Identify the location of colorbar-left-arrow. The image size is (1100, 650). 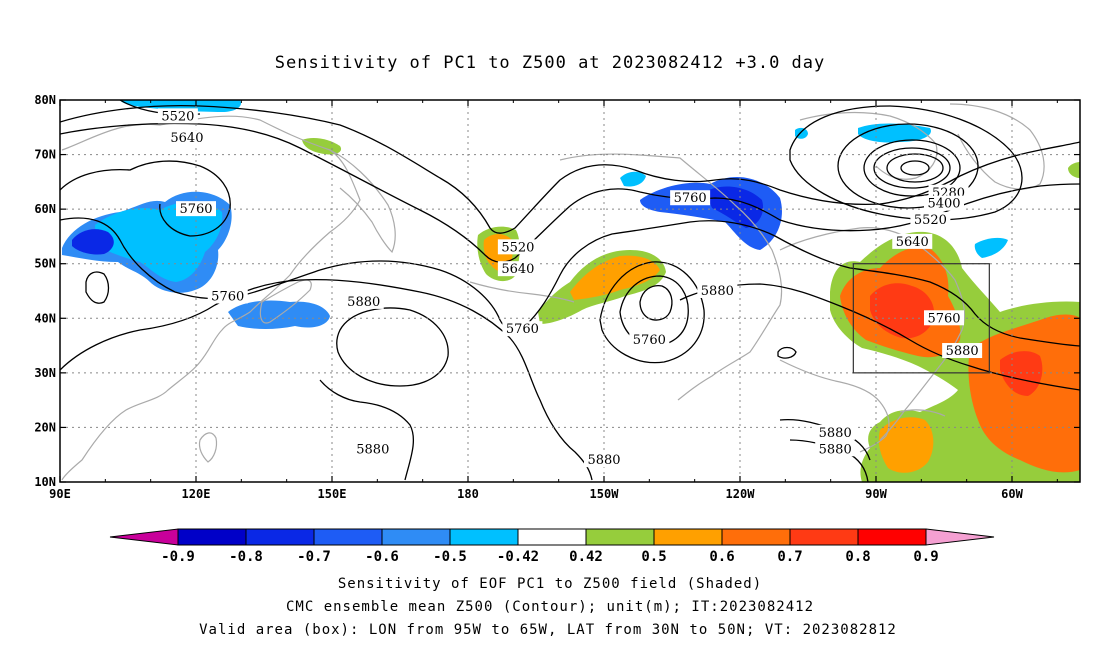
(144, 537).